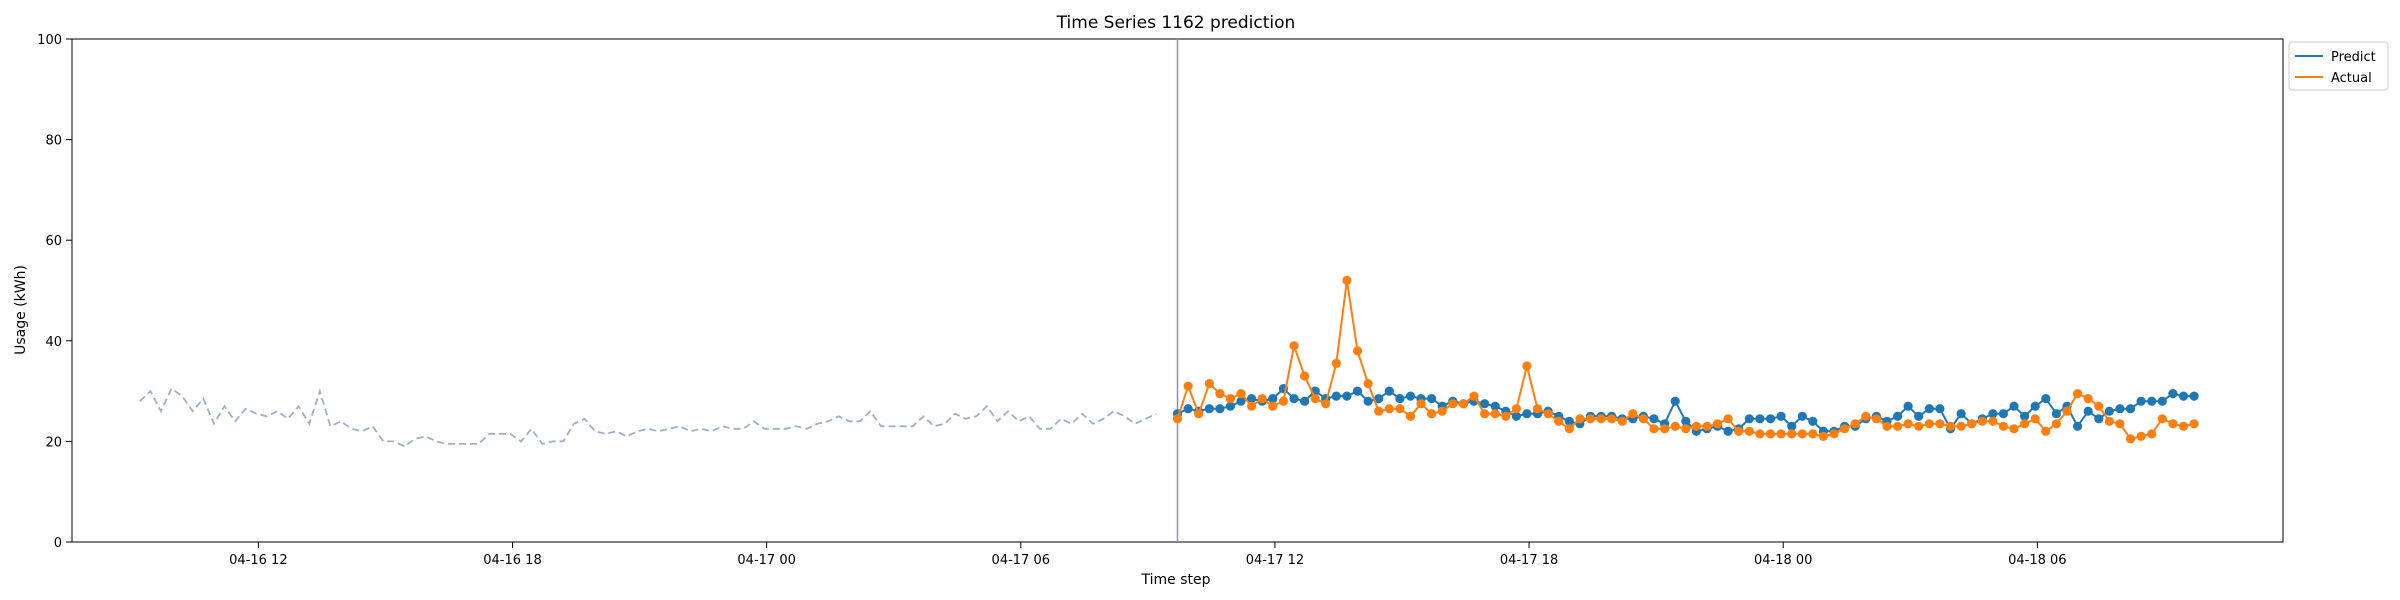  I want to click on x-tick-label: 04-17 00, so click(766, 560).